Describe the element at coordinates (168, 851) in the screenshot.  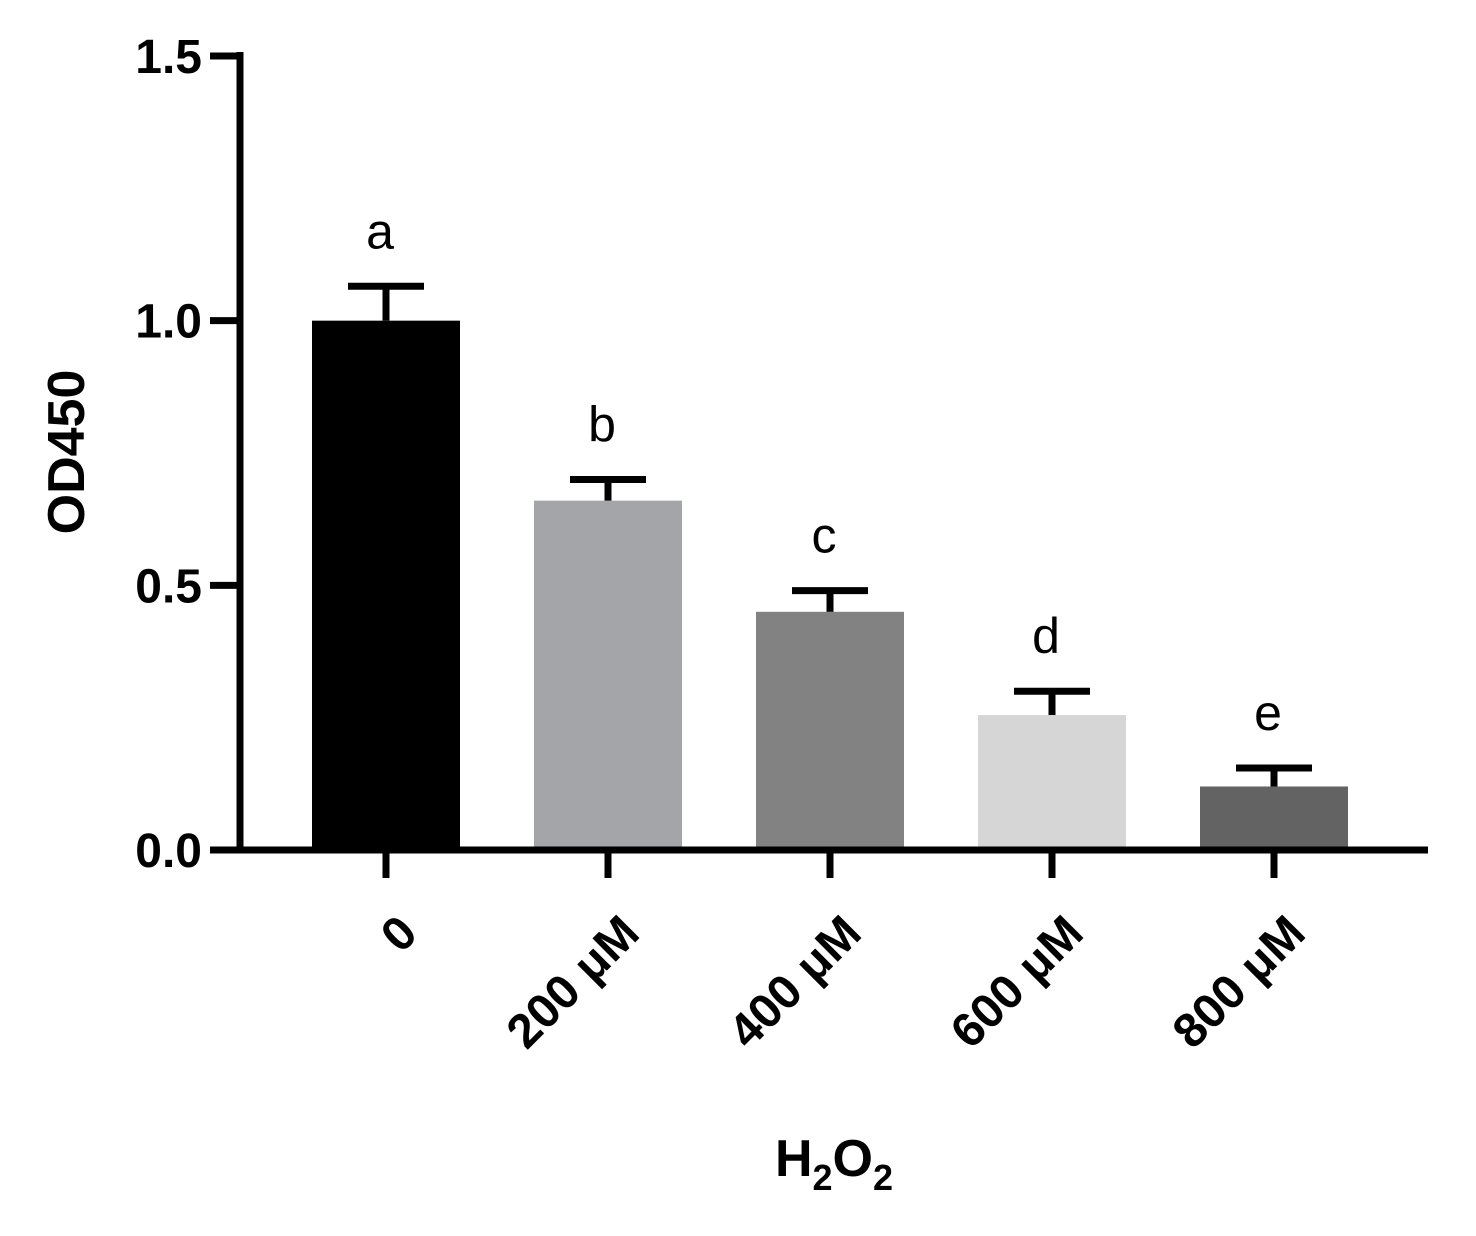
I see `y-tick-label: 0.0` at that location.